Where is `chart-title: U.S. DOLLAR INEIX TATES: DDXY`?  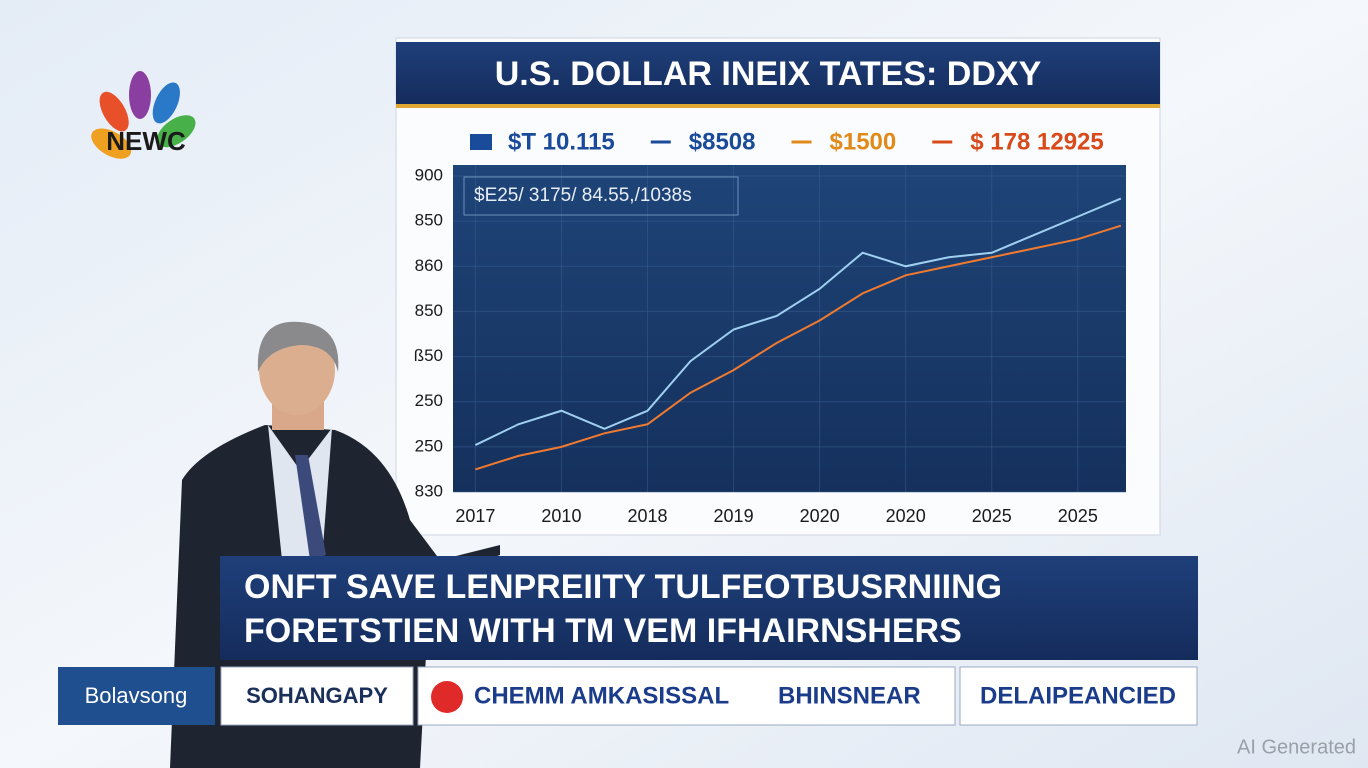 chart-title: U.S. DOLLAR INEIX TATES: DDXY is located at coordinates (768, 74).